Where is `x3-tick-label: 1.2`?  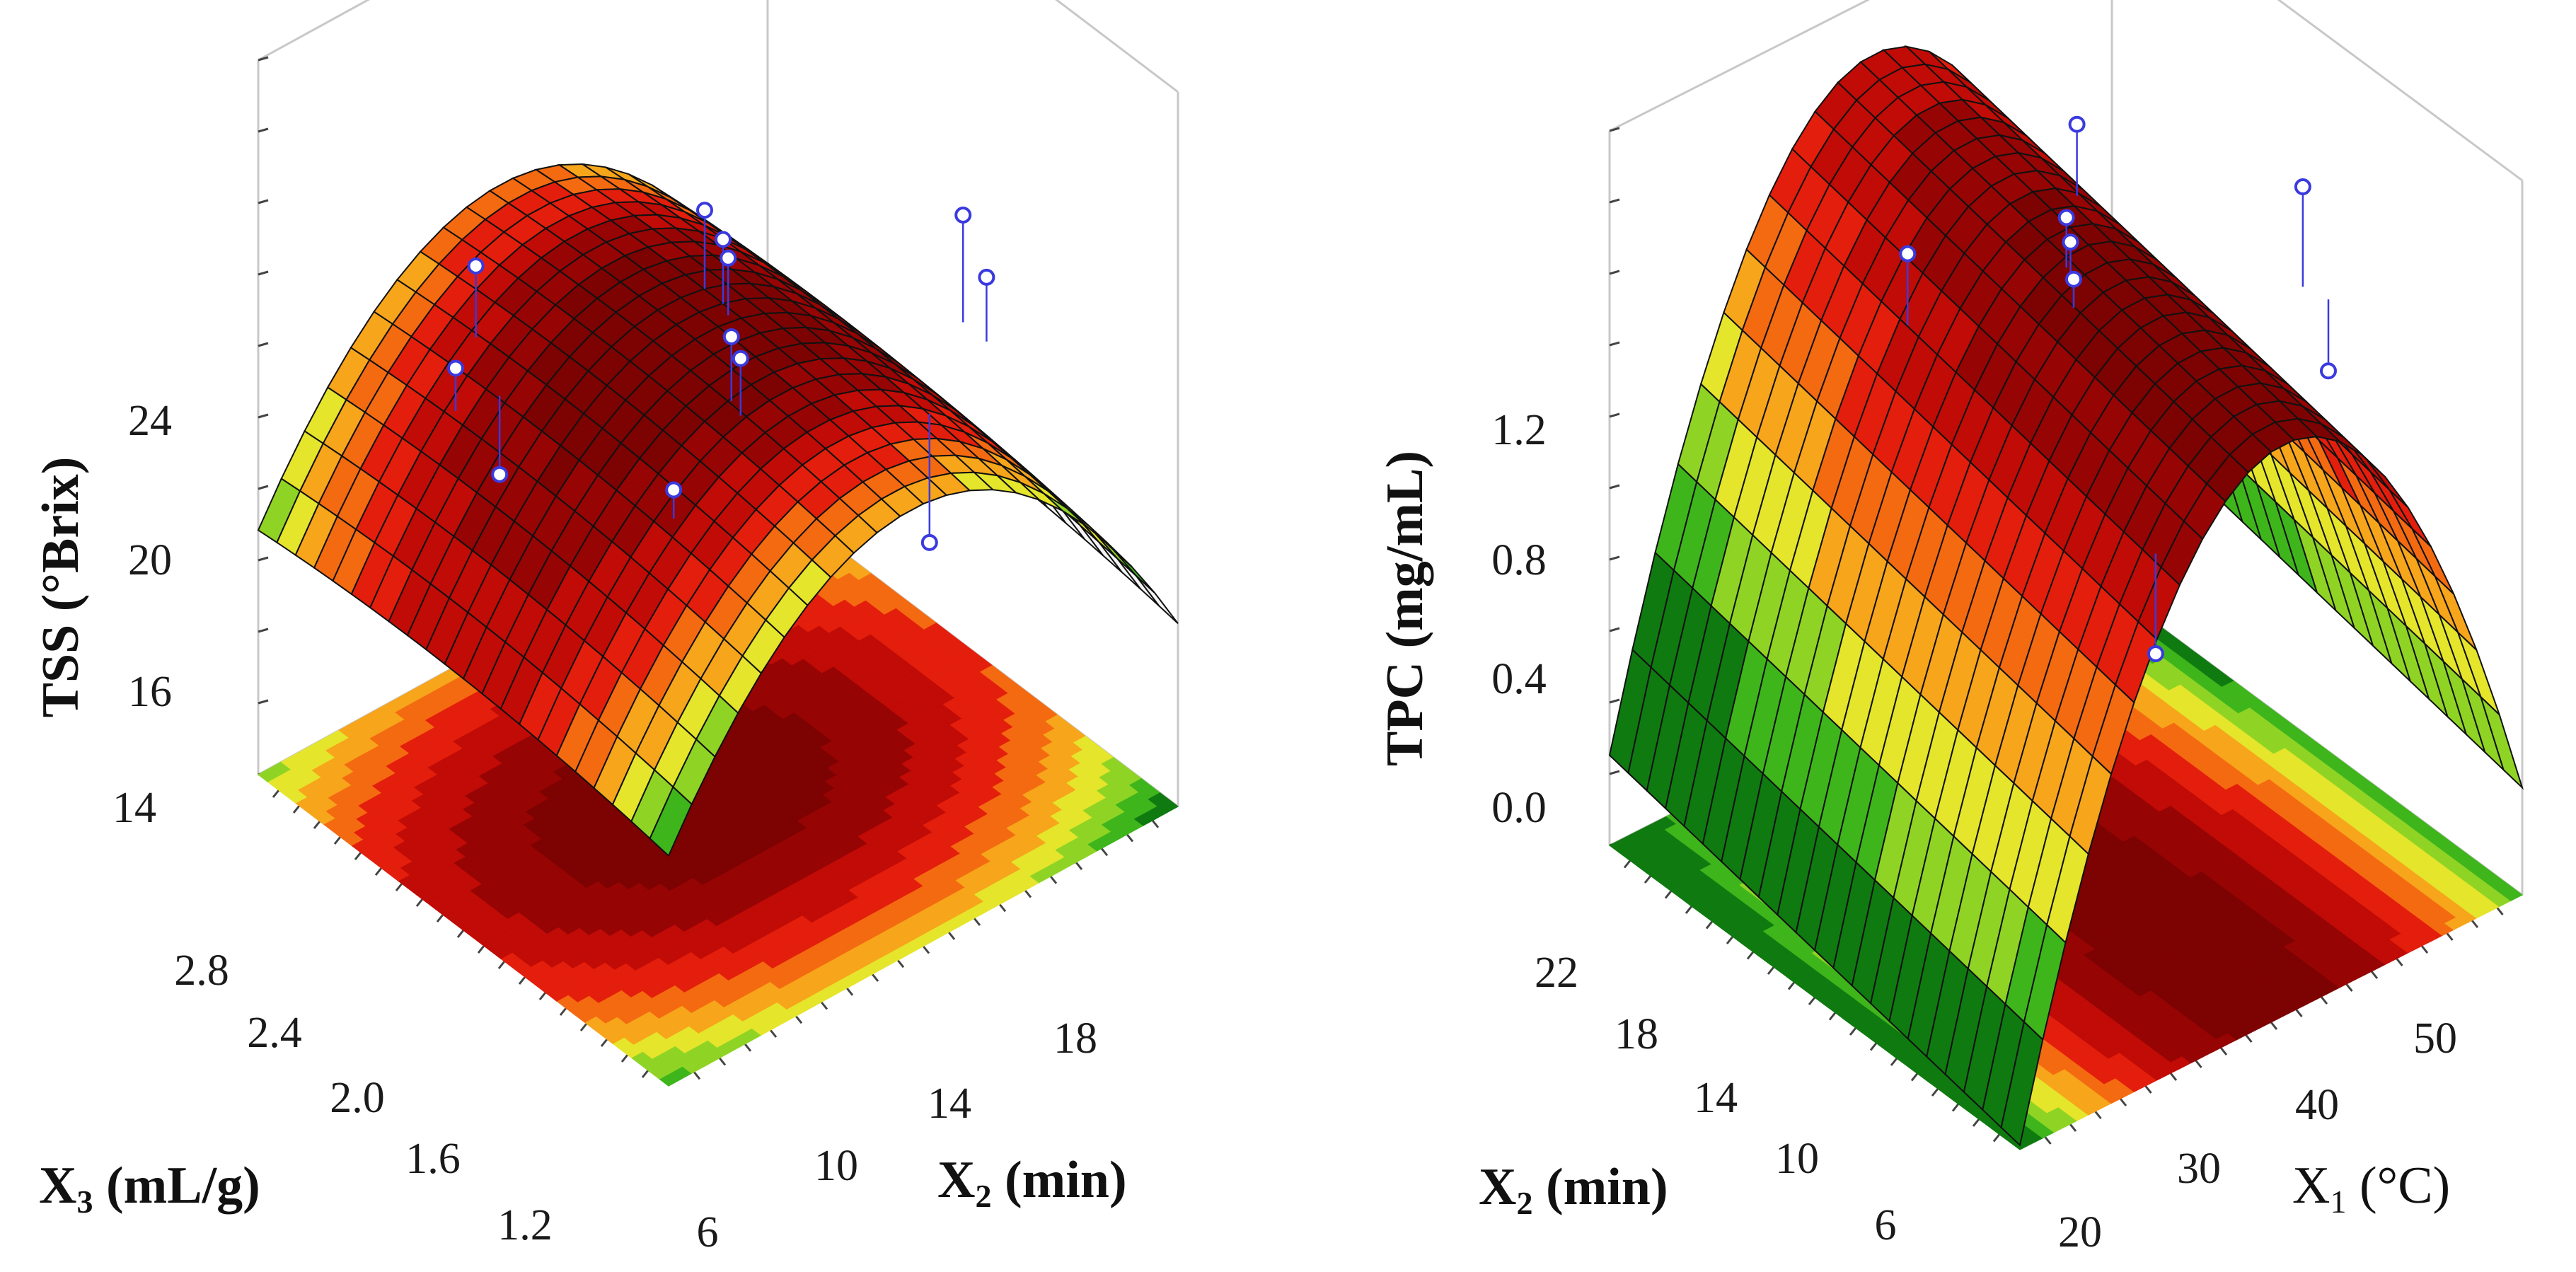
x3-tick-label: 1.2 is located at coordinates (525, 1225).